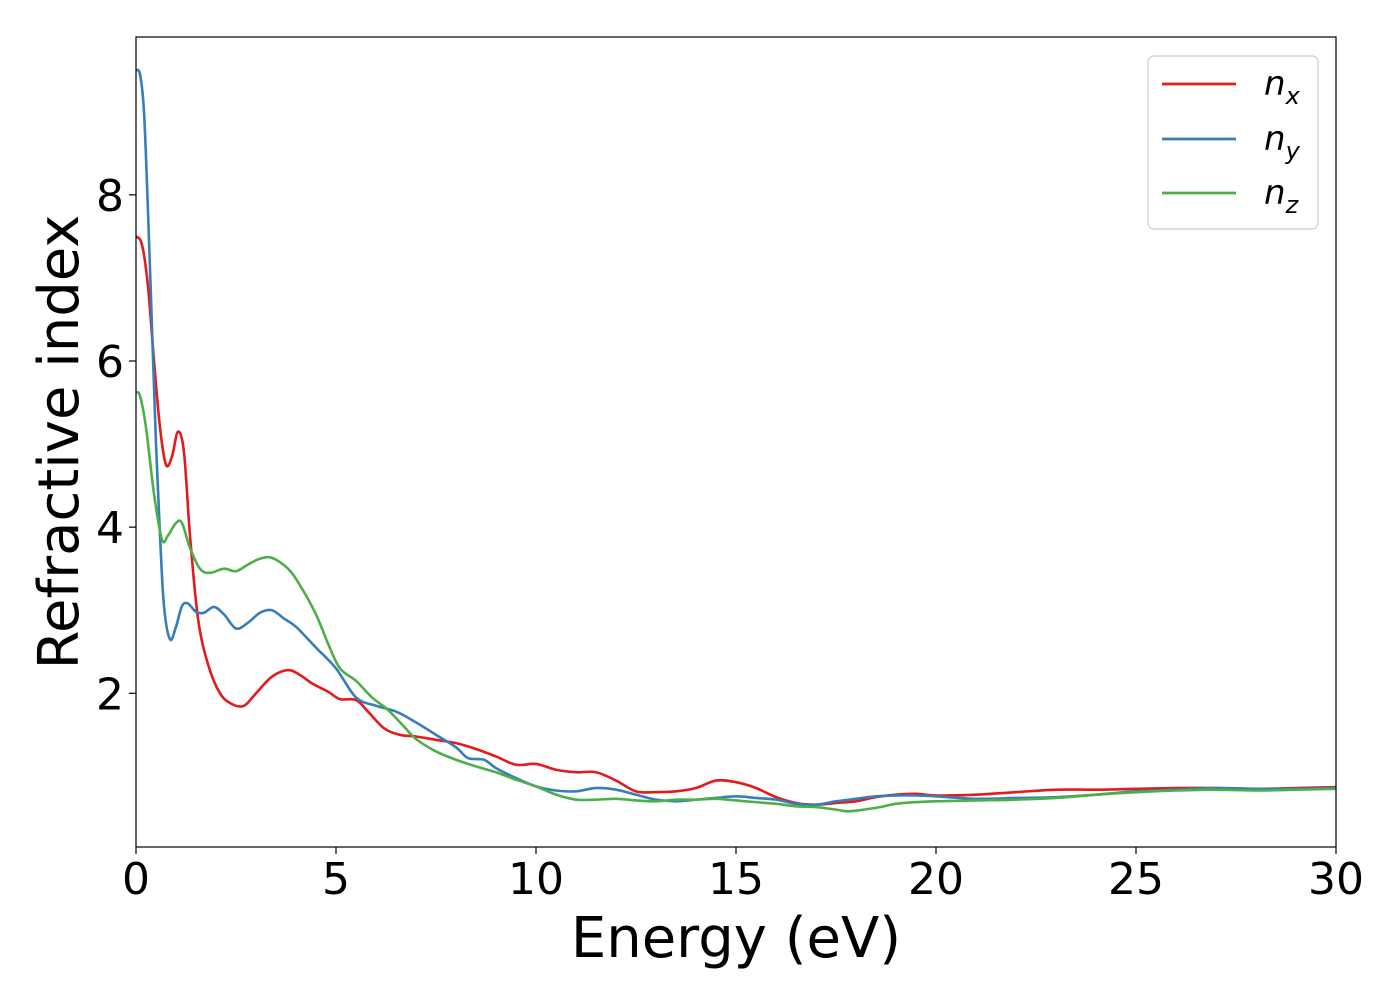  I want to click on legend-label-z: nz, so click(1282, 196).